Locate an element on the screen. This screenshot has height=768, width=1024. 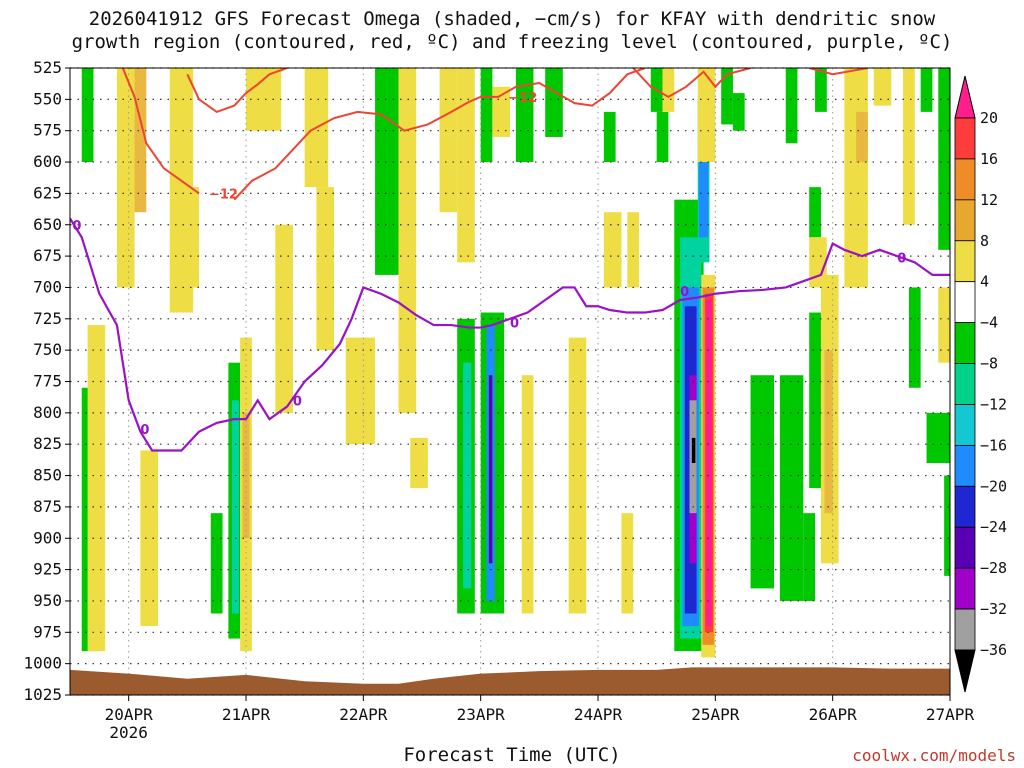
terrain-surface is located at coordinates (510, 681).